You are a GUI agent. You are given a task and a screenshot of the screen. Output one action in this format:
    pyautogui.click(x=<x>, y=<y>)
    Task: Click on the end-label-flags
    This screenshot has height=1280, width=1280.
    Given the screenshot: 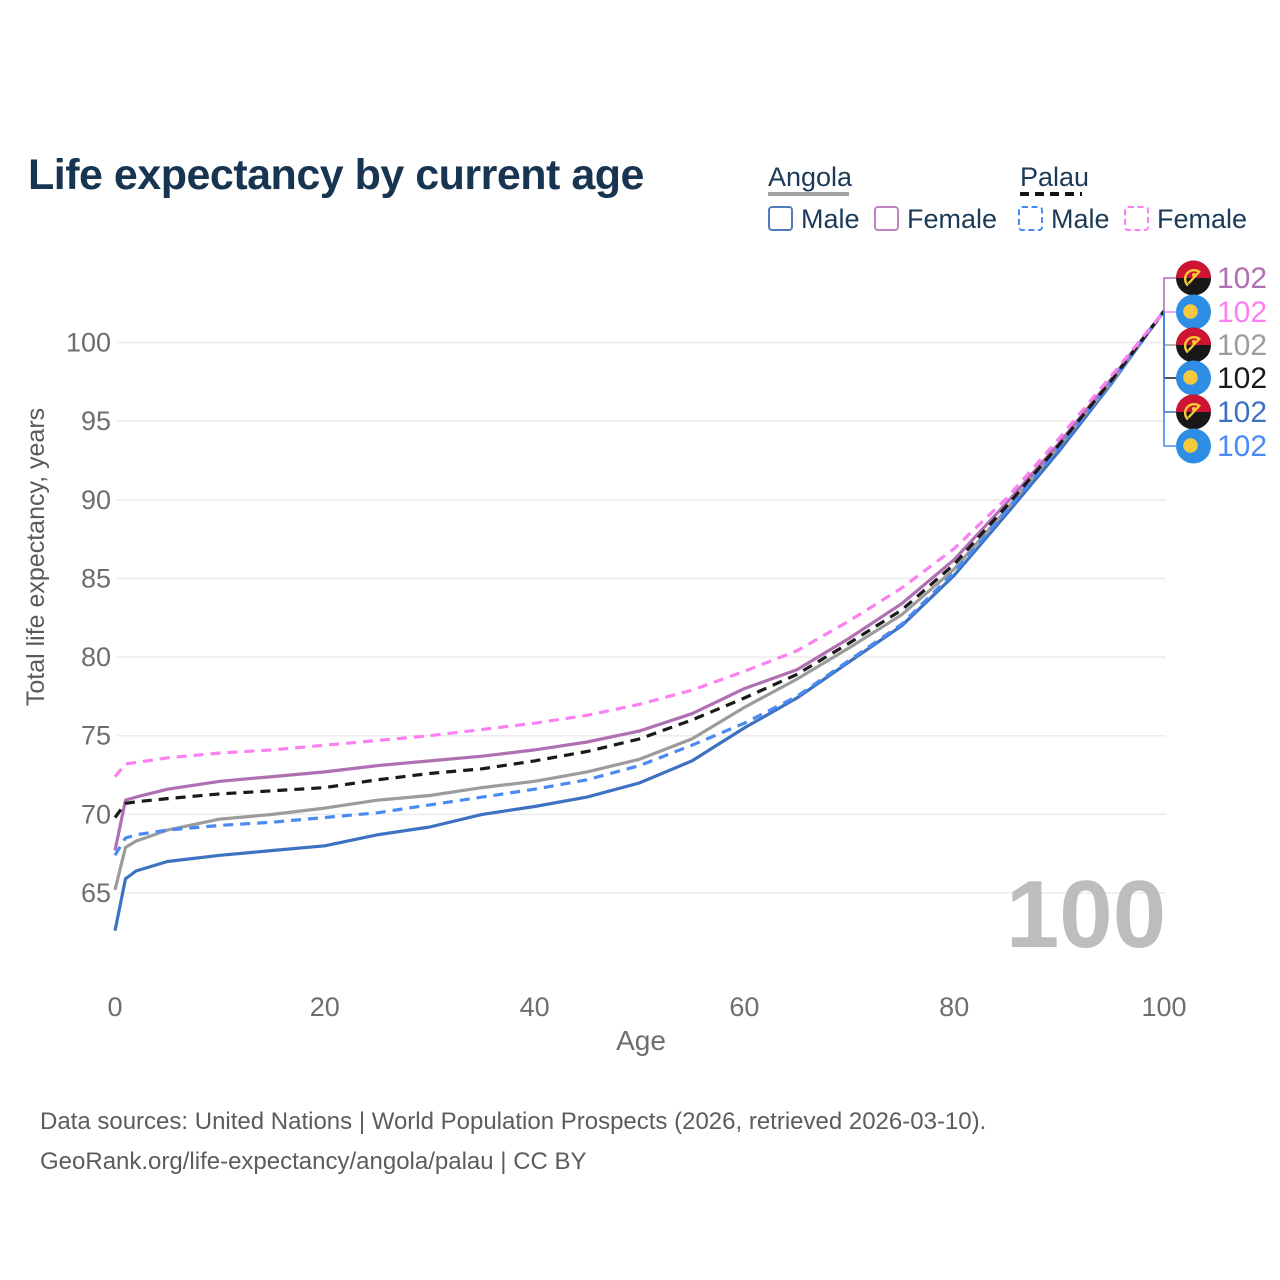 What is the action you would take?
    pyautogui.click(x=1193, y=362)
    